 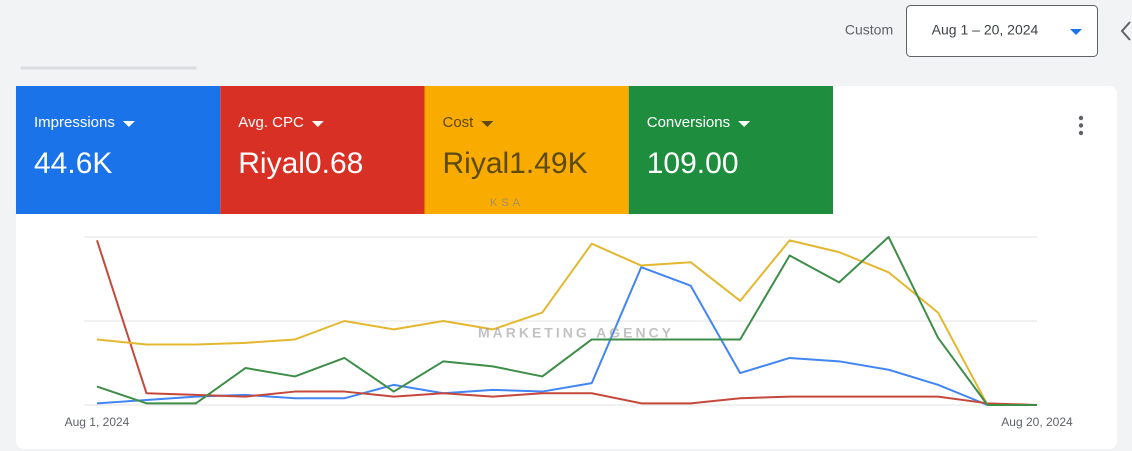 What do you see at coordinates (688, 122) in the screenshot?
I see `metric-name: Conversions` at bounding box center [688, 122].